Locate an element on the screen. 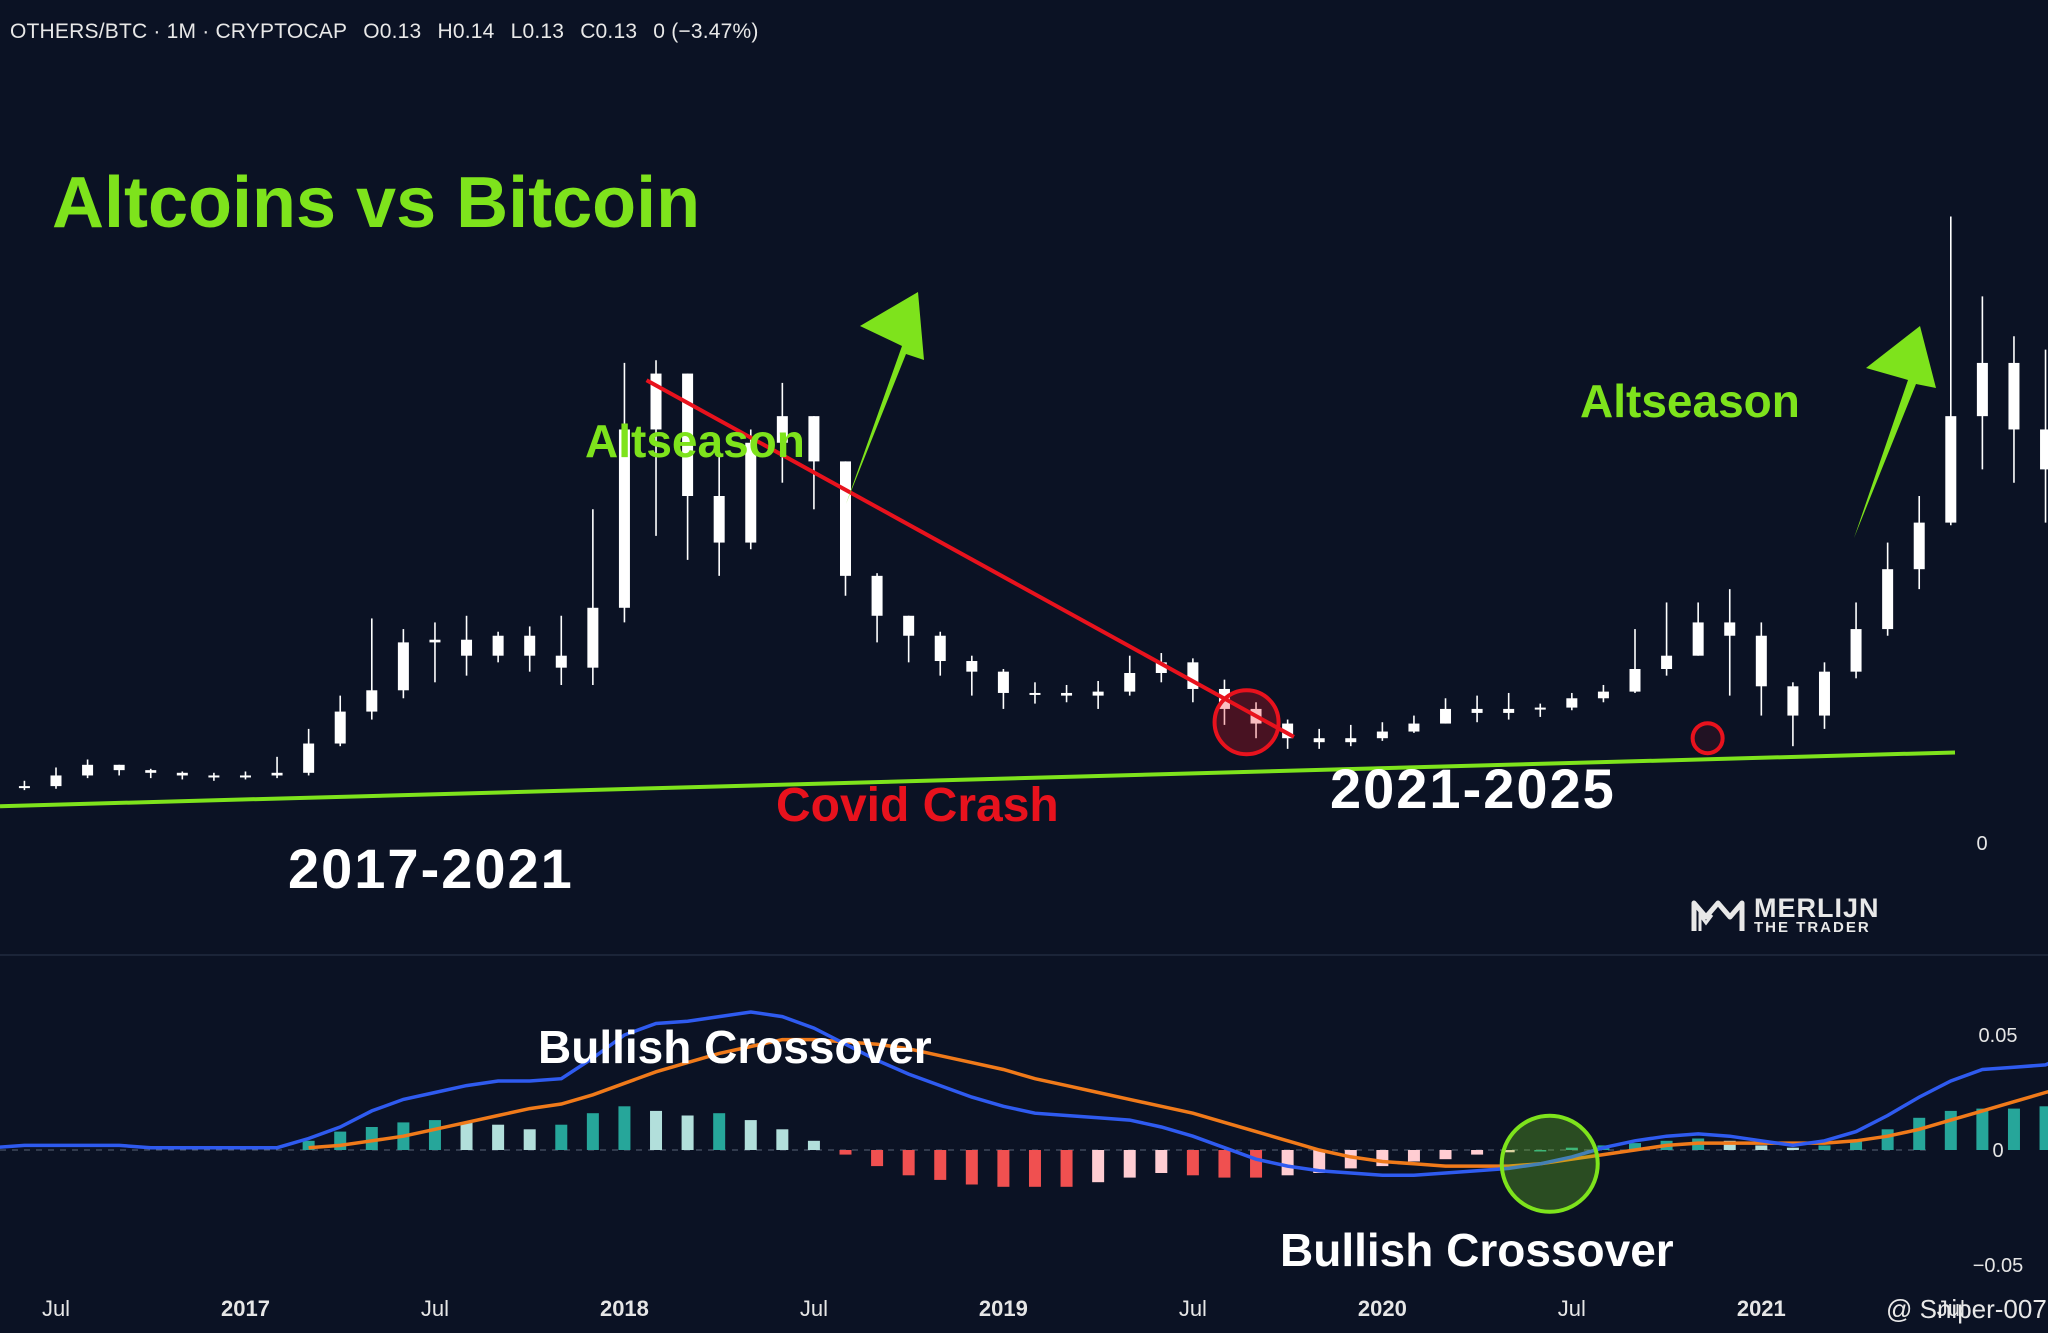  breakout-circle-2019 is located at coordinates (1246, 722).